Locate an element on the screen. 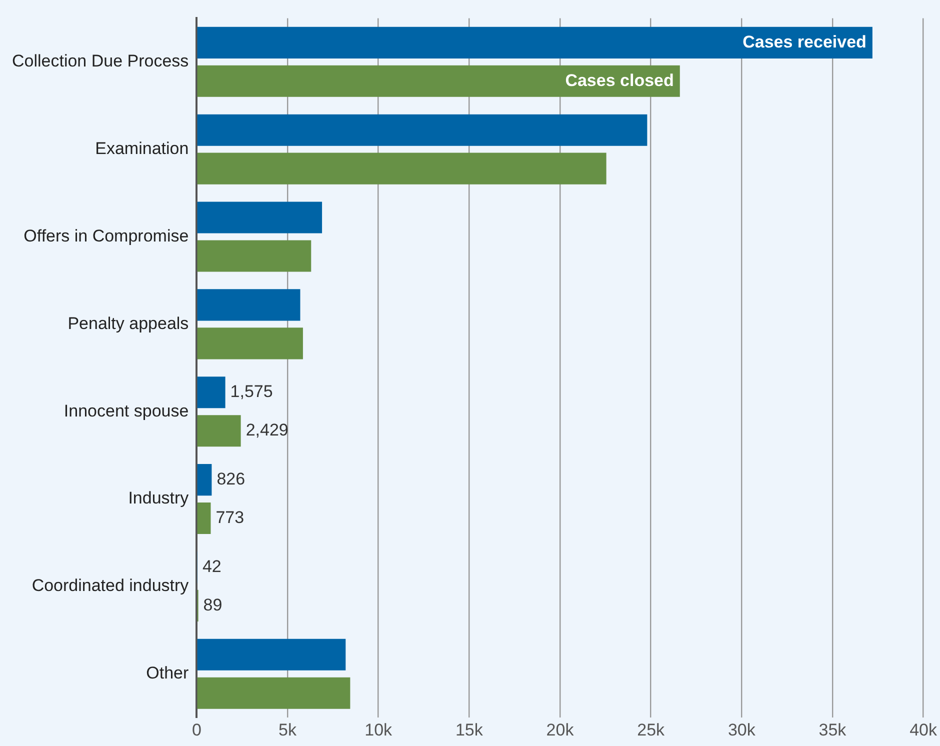 The height and width of the screenshot is (746, 940). x-tick-label: 30k is located at coordinates (742, 730).